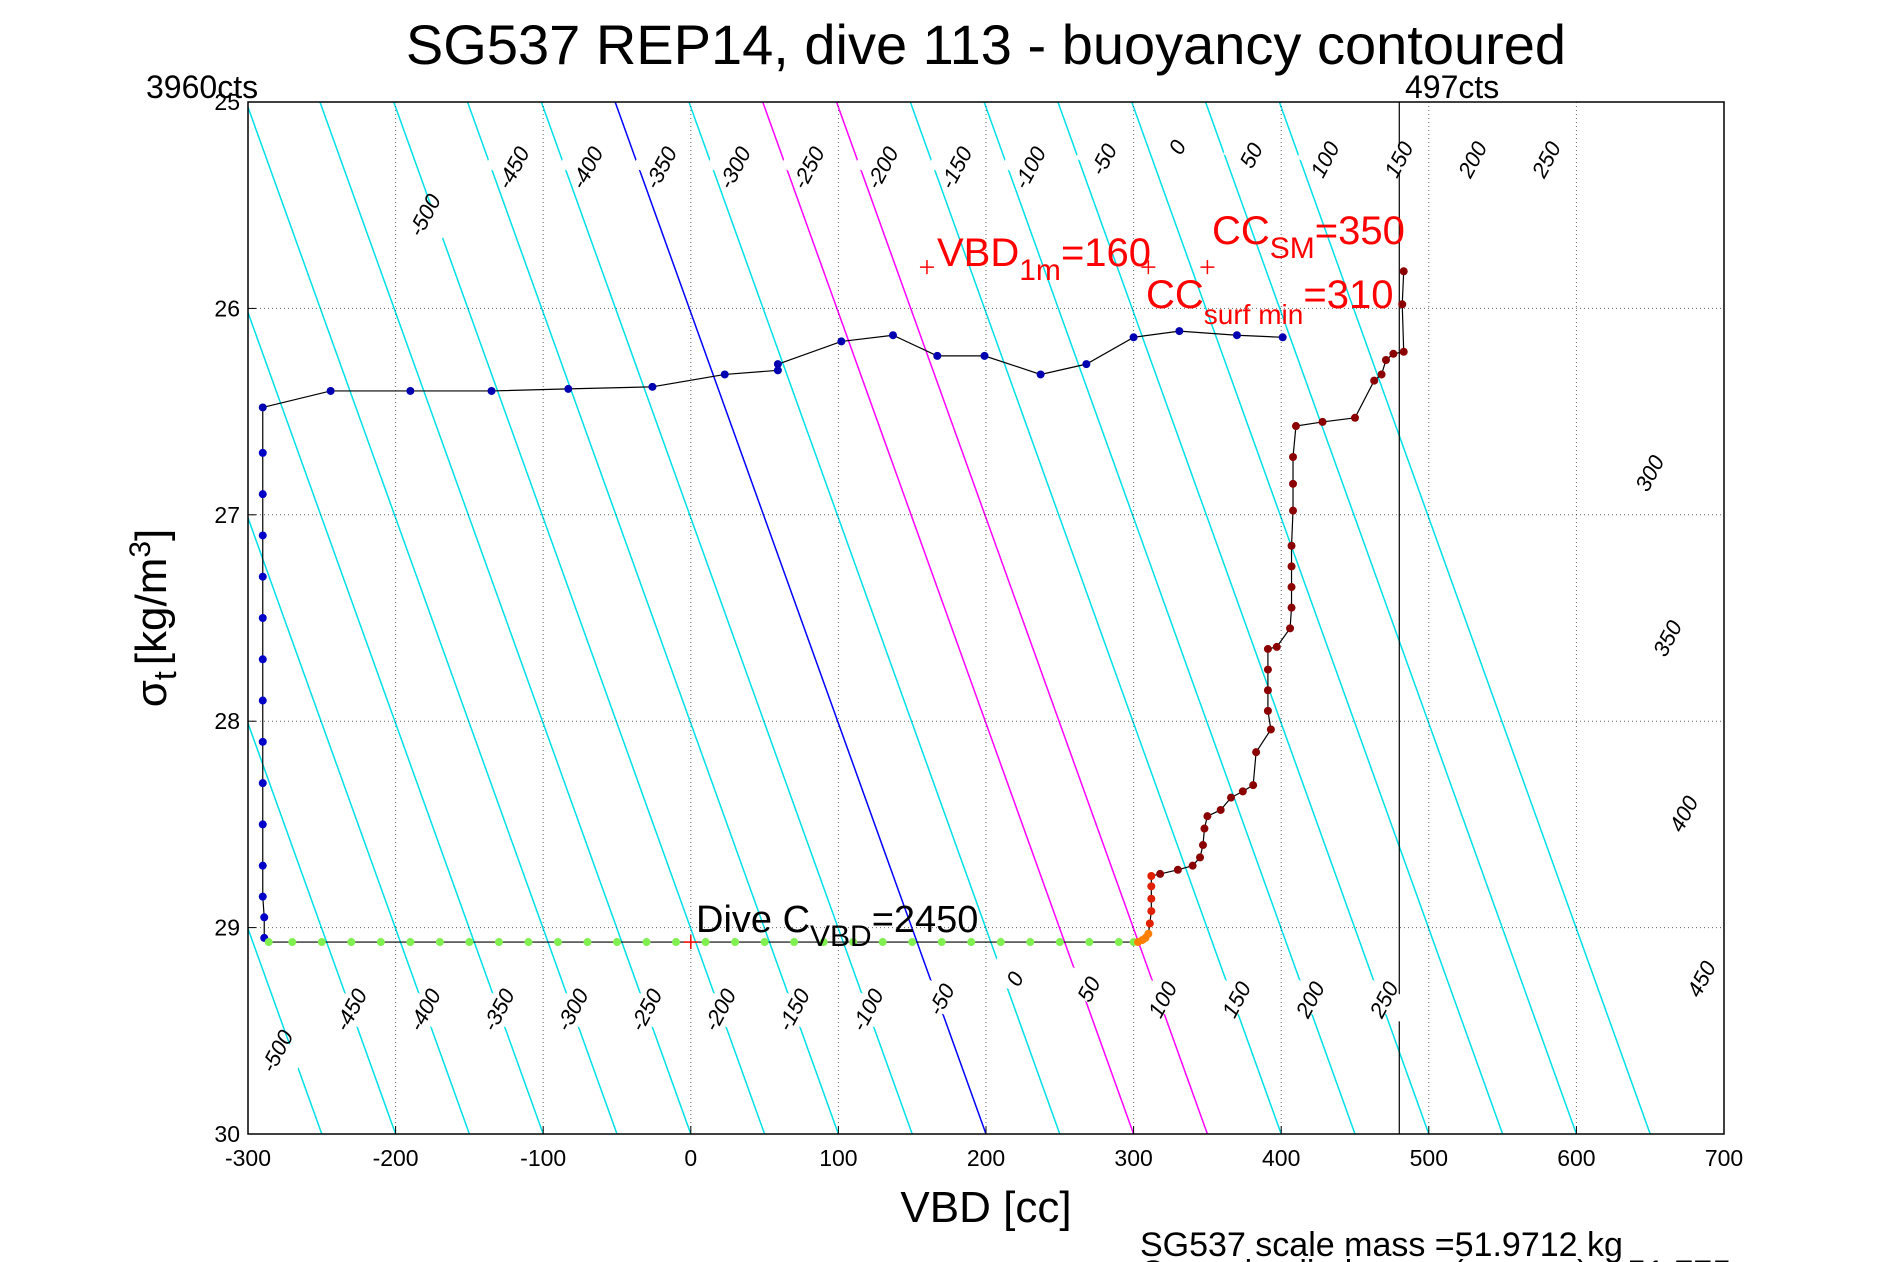 The height and width of the screenshot is (1262, 1891). I want to click on y-tick-label: 28, so click(227, 721).